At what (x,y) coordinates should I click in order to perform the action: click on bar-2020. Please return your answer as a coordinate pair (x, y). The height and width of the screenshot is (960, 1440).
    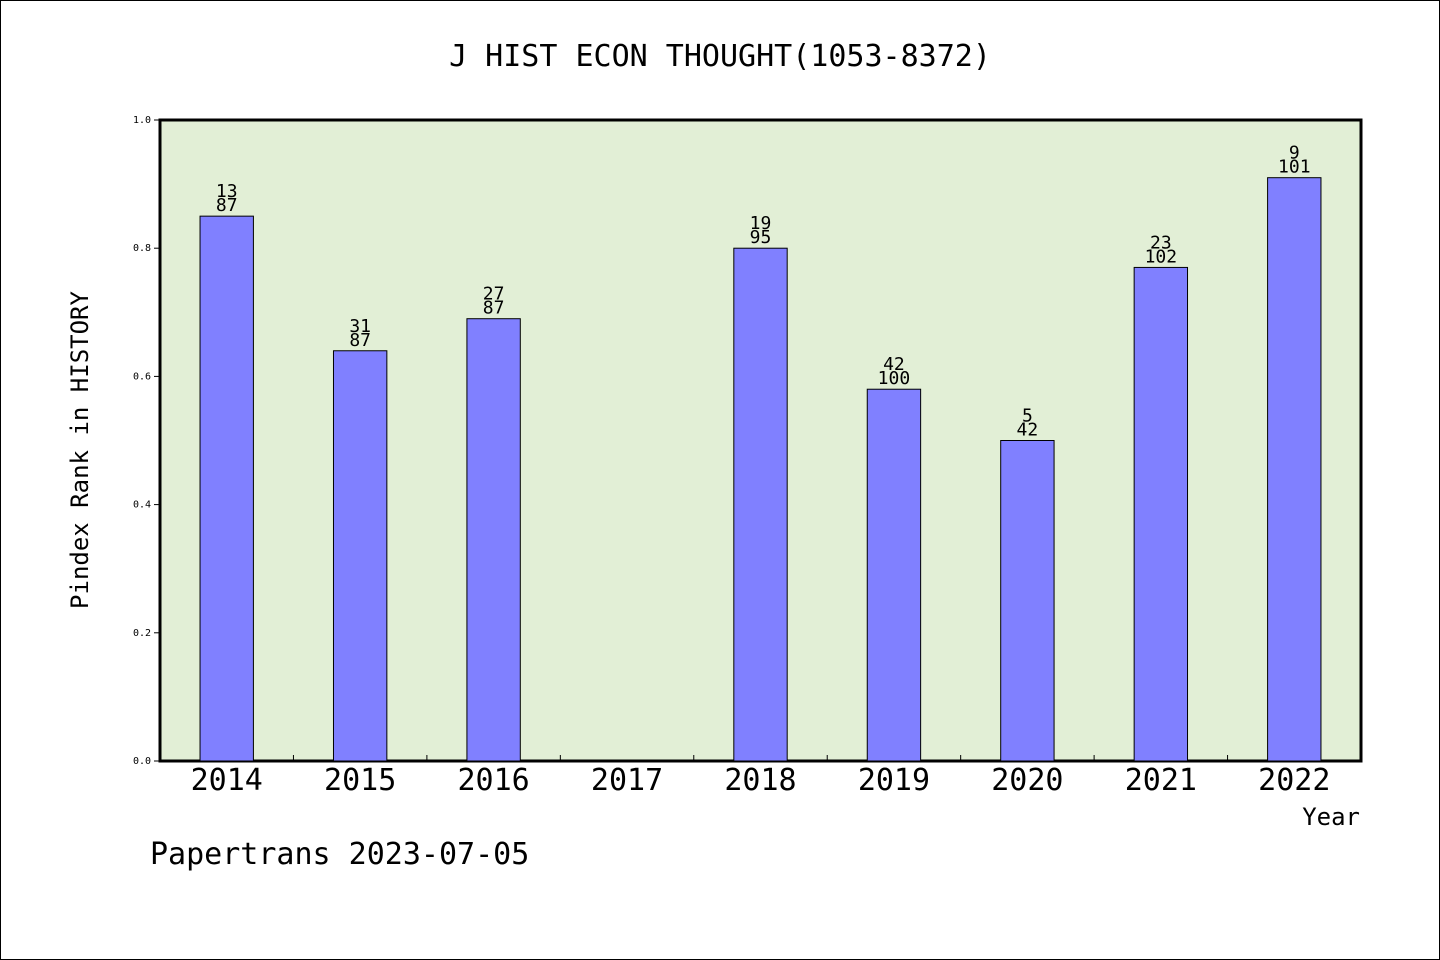
    Looking at the image, I should click on (1027, 601).